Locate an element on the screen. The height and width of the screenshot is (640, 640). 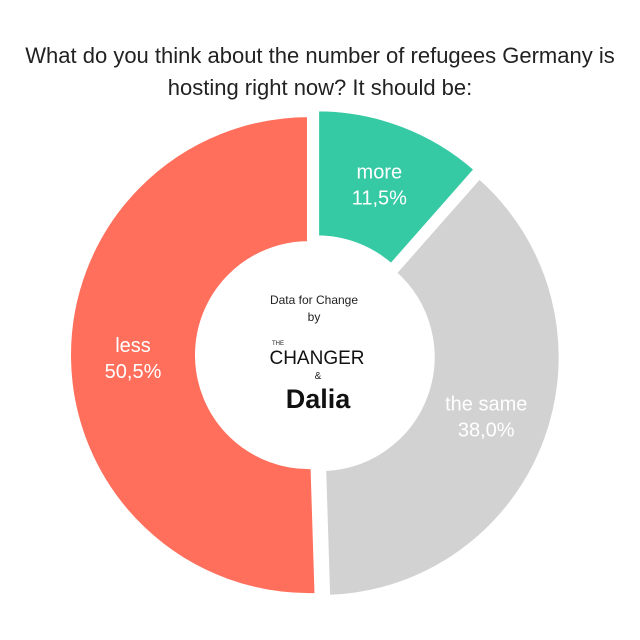
slice-label-the-same: the same is located at coordinates (486, 405).